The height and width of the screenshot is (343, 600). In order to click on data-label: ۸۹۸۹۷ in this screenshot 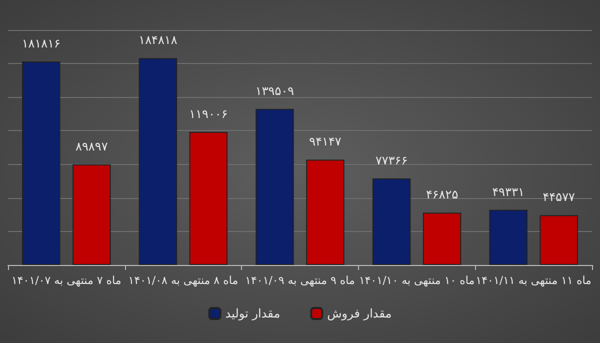, I will do `click(92, 146)`.